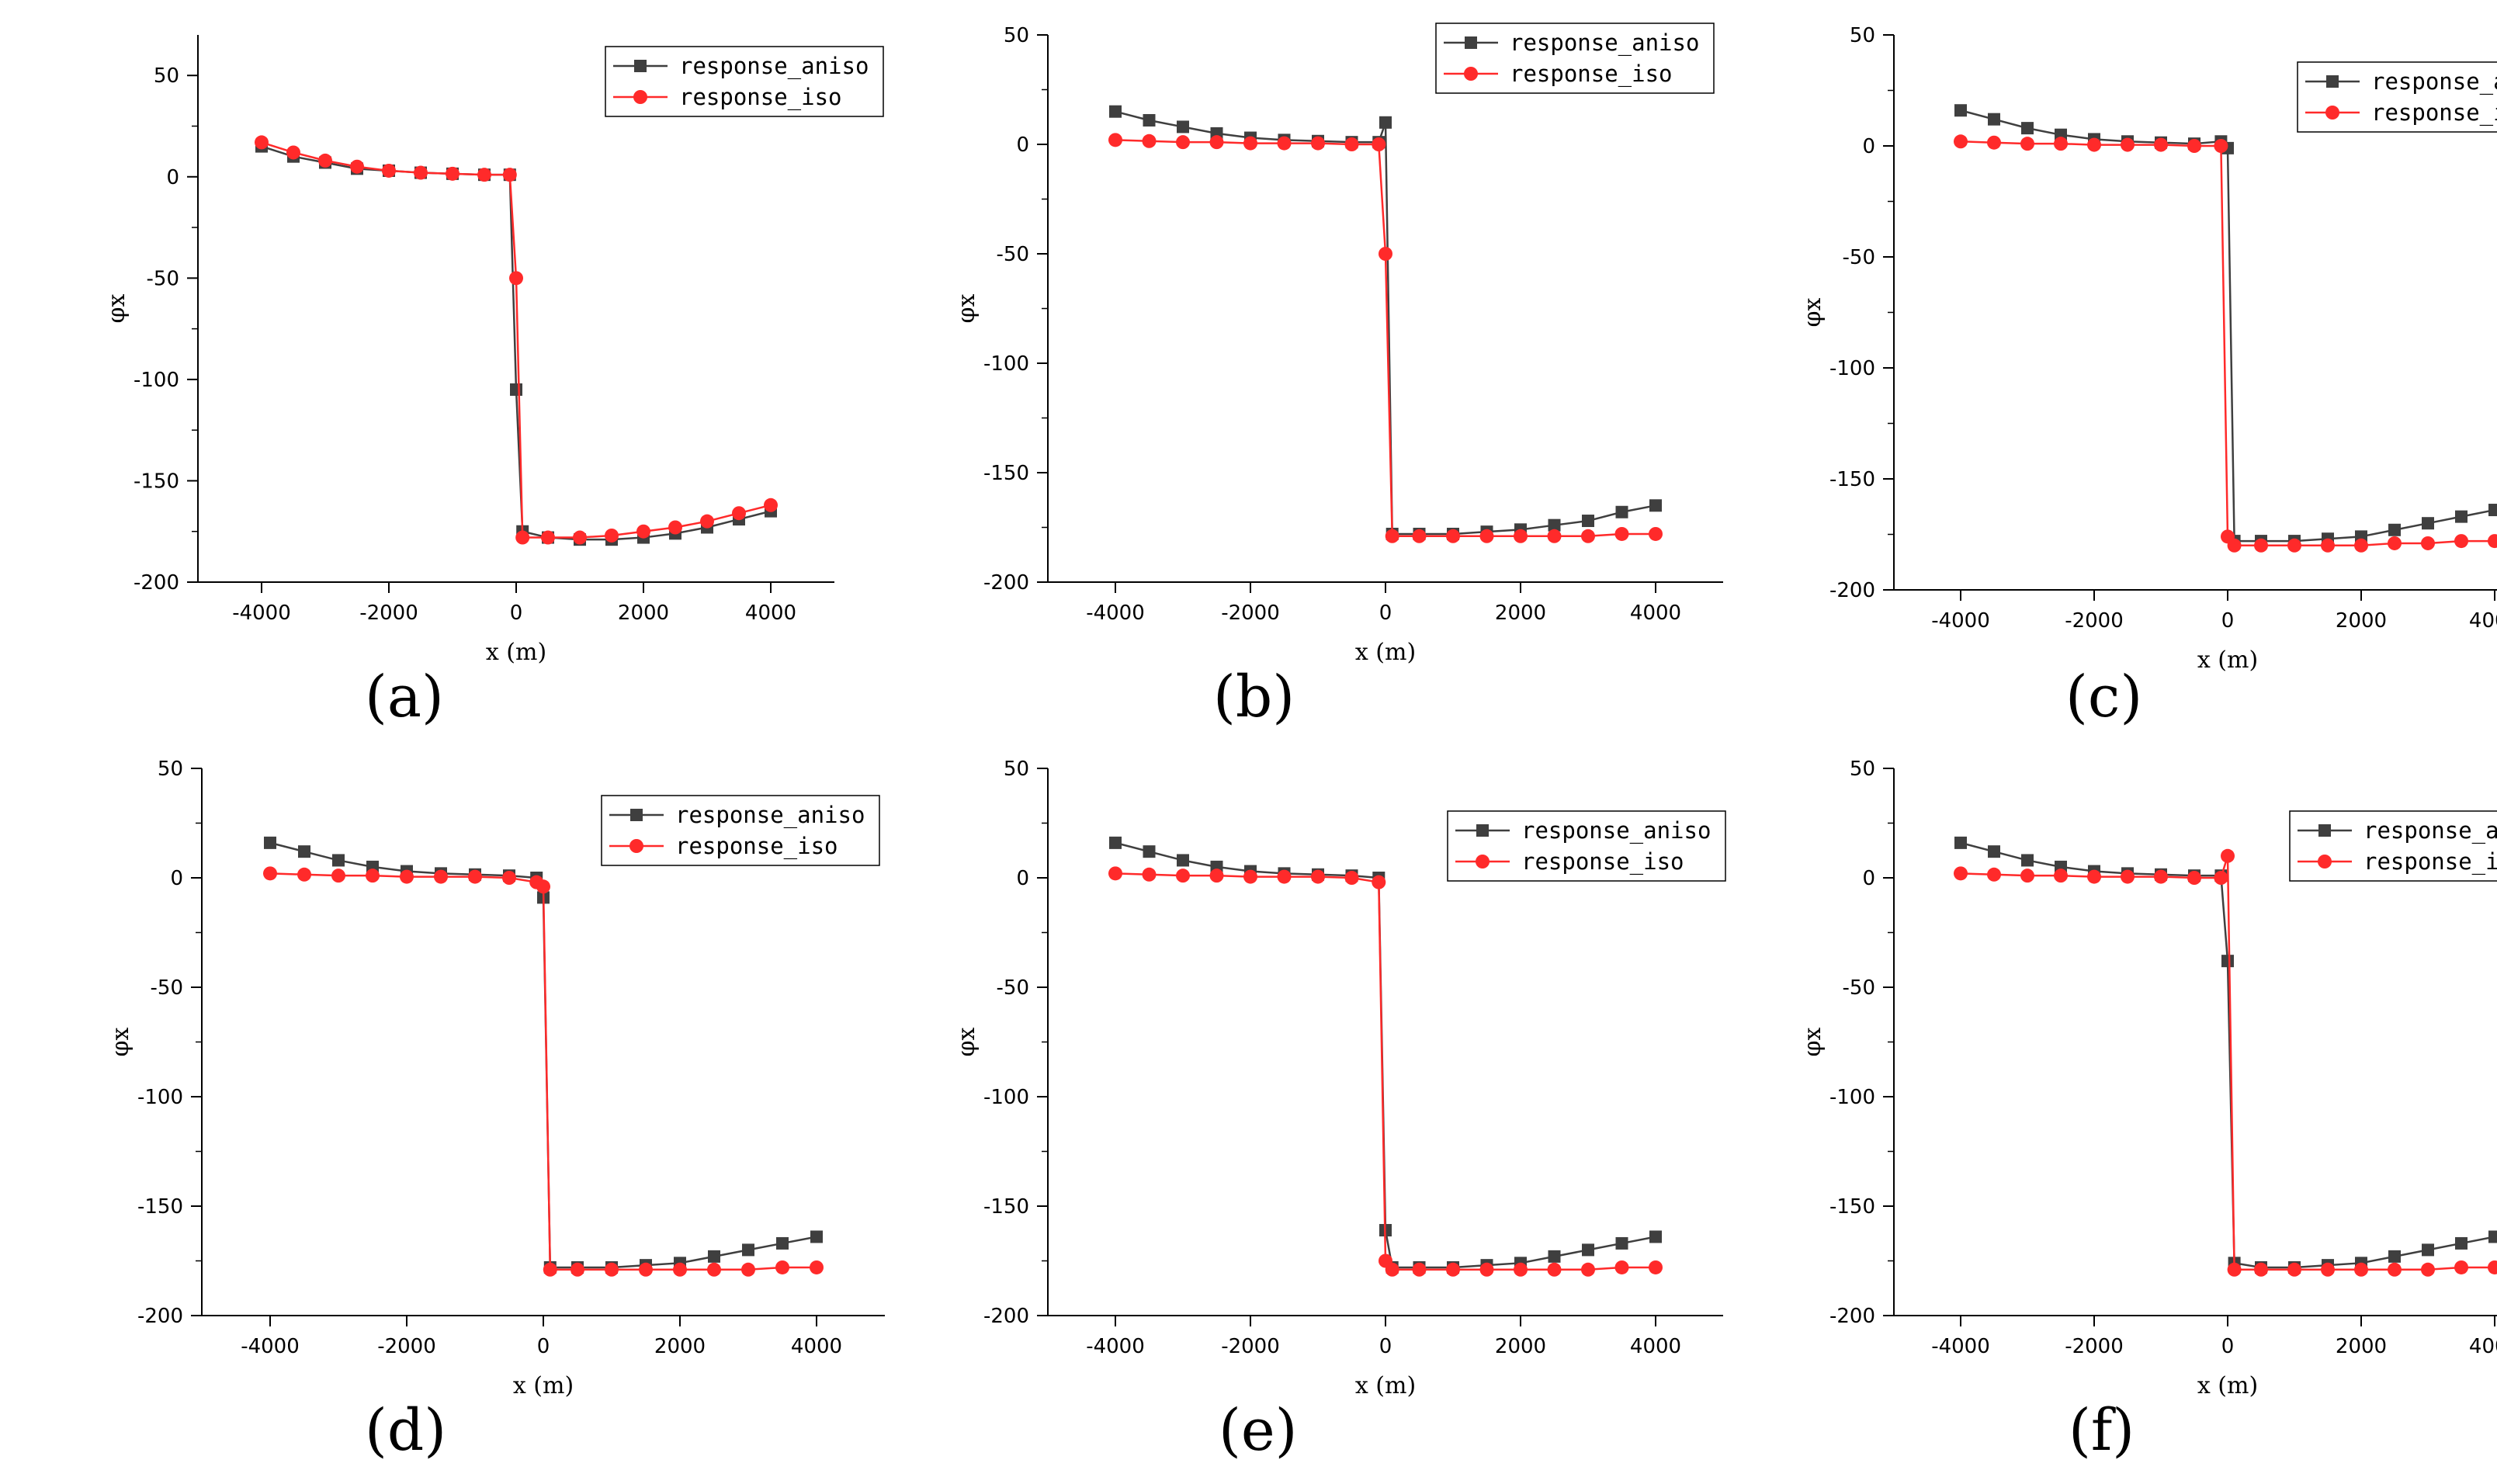  What do you see at coordinates (404, 697) in the screenshot?
I see `panel-label-a: (a)` at bounding box center [404, 697].